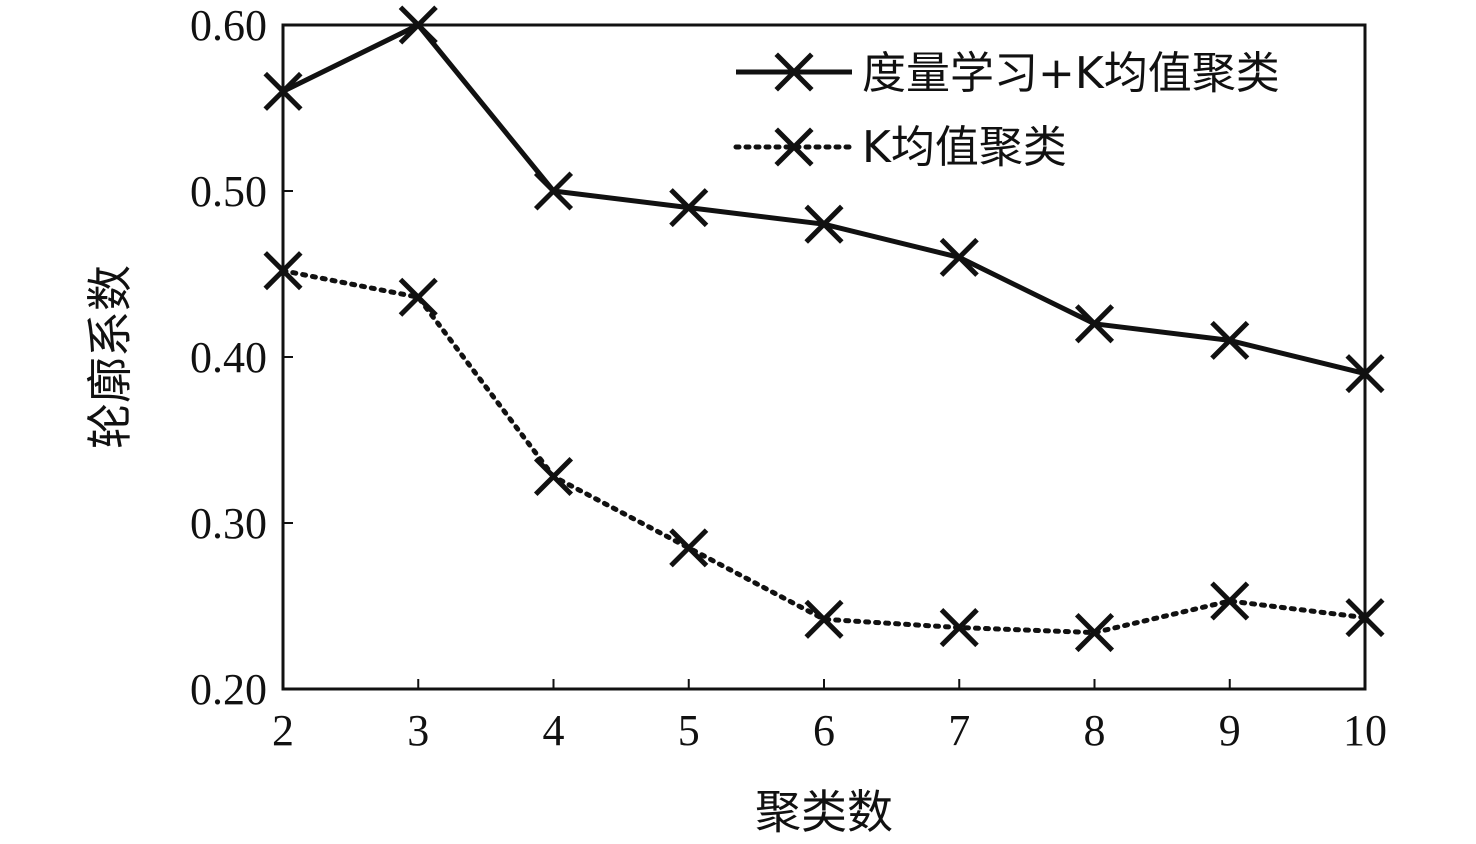  What do you see at coordinates (1095, 730) in the screenshot?
I see `x-tick-label: 8` at bounding box center [1095, 730].